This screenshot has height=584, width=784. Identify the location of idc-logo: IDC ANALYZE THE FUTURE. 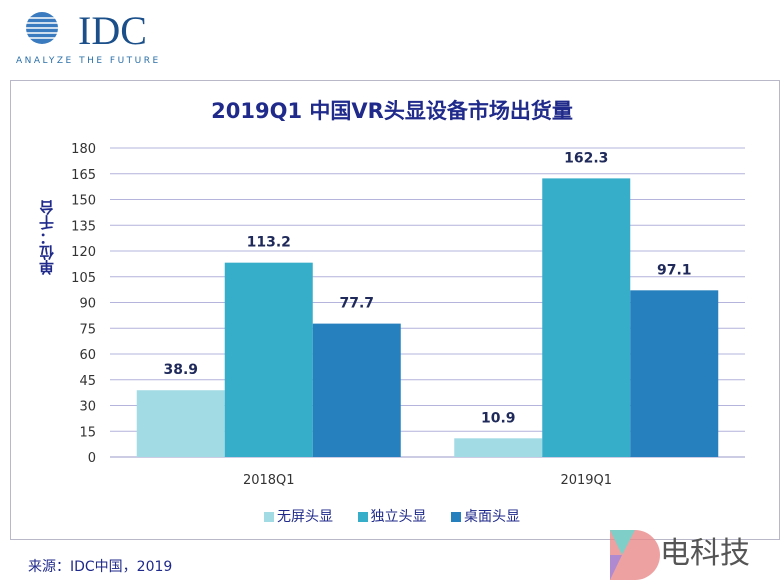
(87, 37).